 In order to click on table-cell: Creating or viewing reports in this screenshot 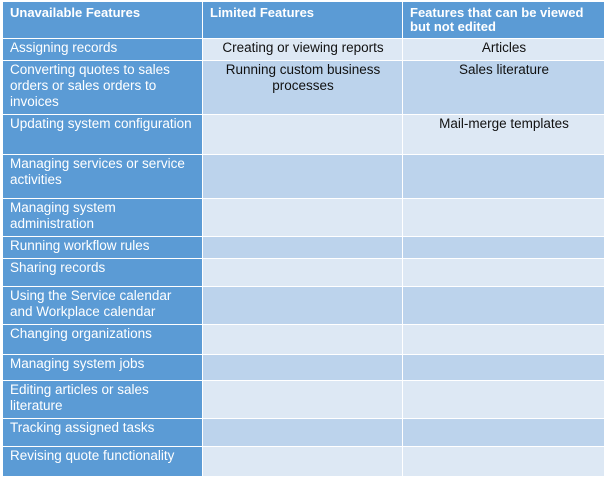, I will do `click(302, 49)`.